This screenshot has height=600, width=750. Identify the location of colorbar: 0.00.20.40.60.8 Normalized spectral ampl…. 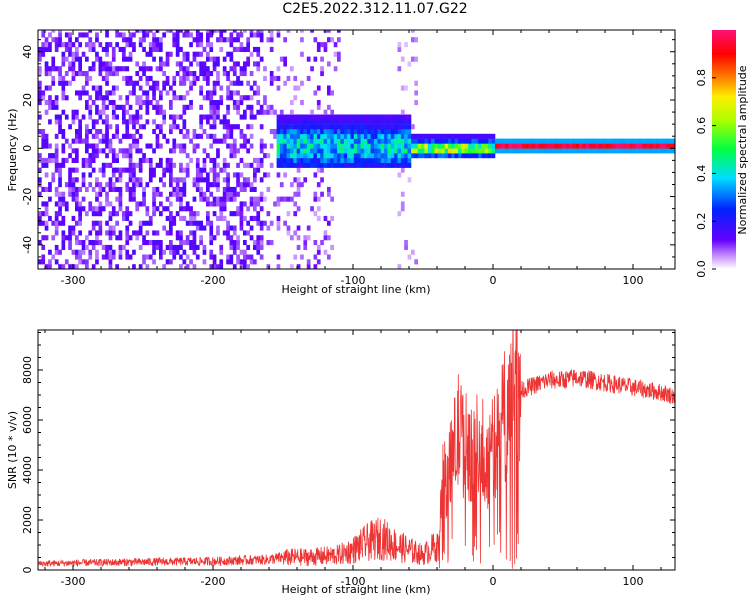
(722, 154).